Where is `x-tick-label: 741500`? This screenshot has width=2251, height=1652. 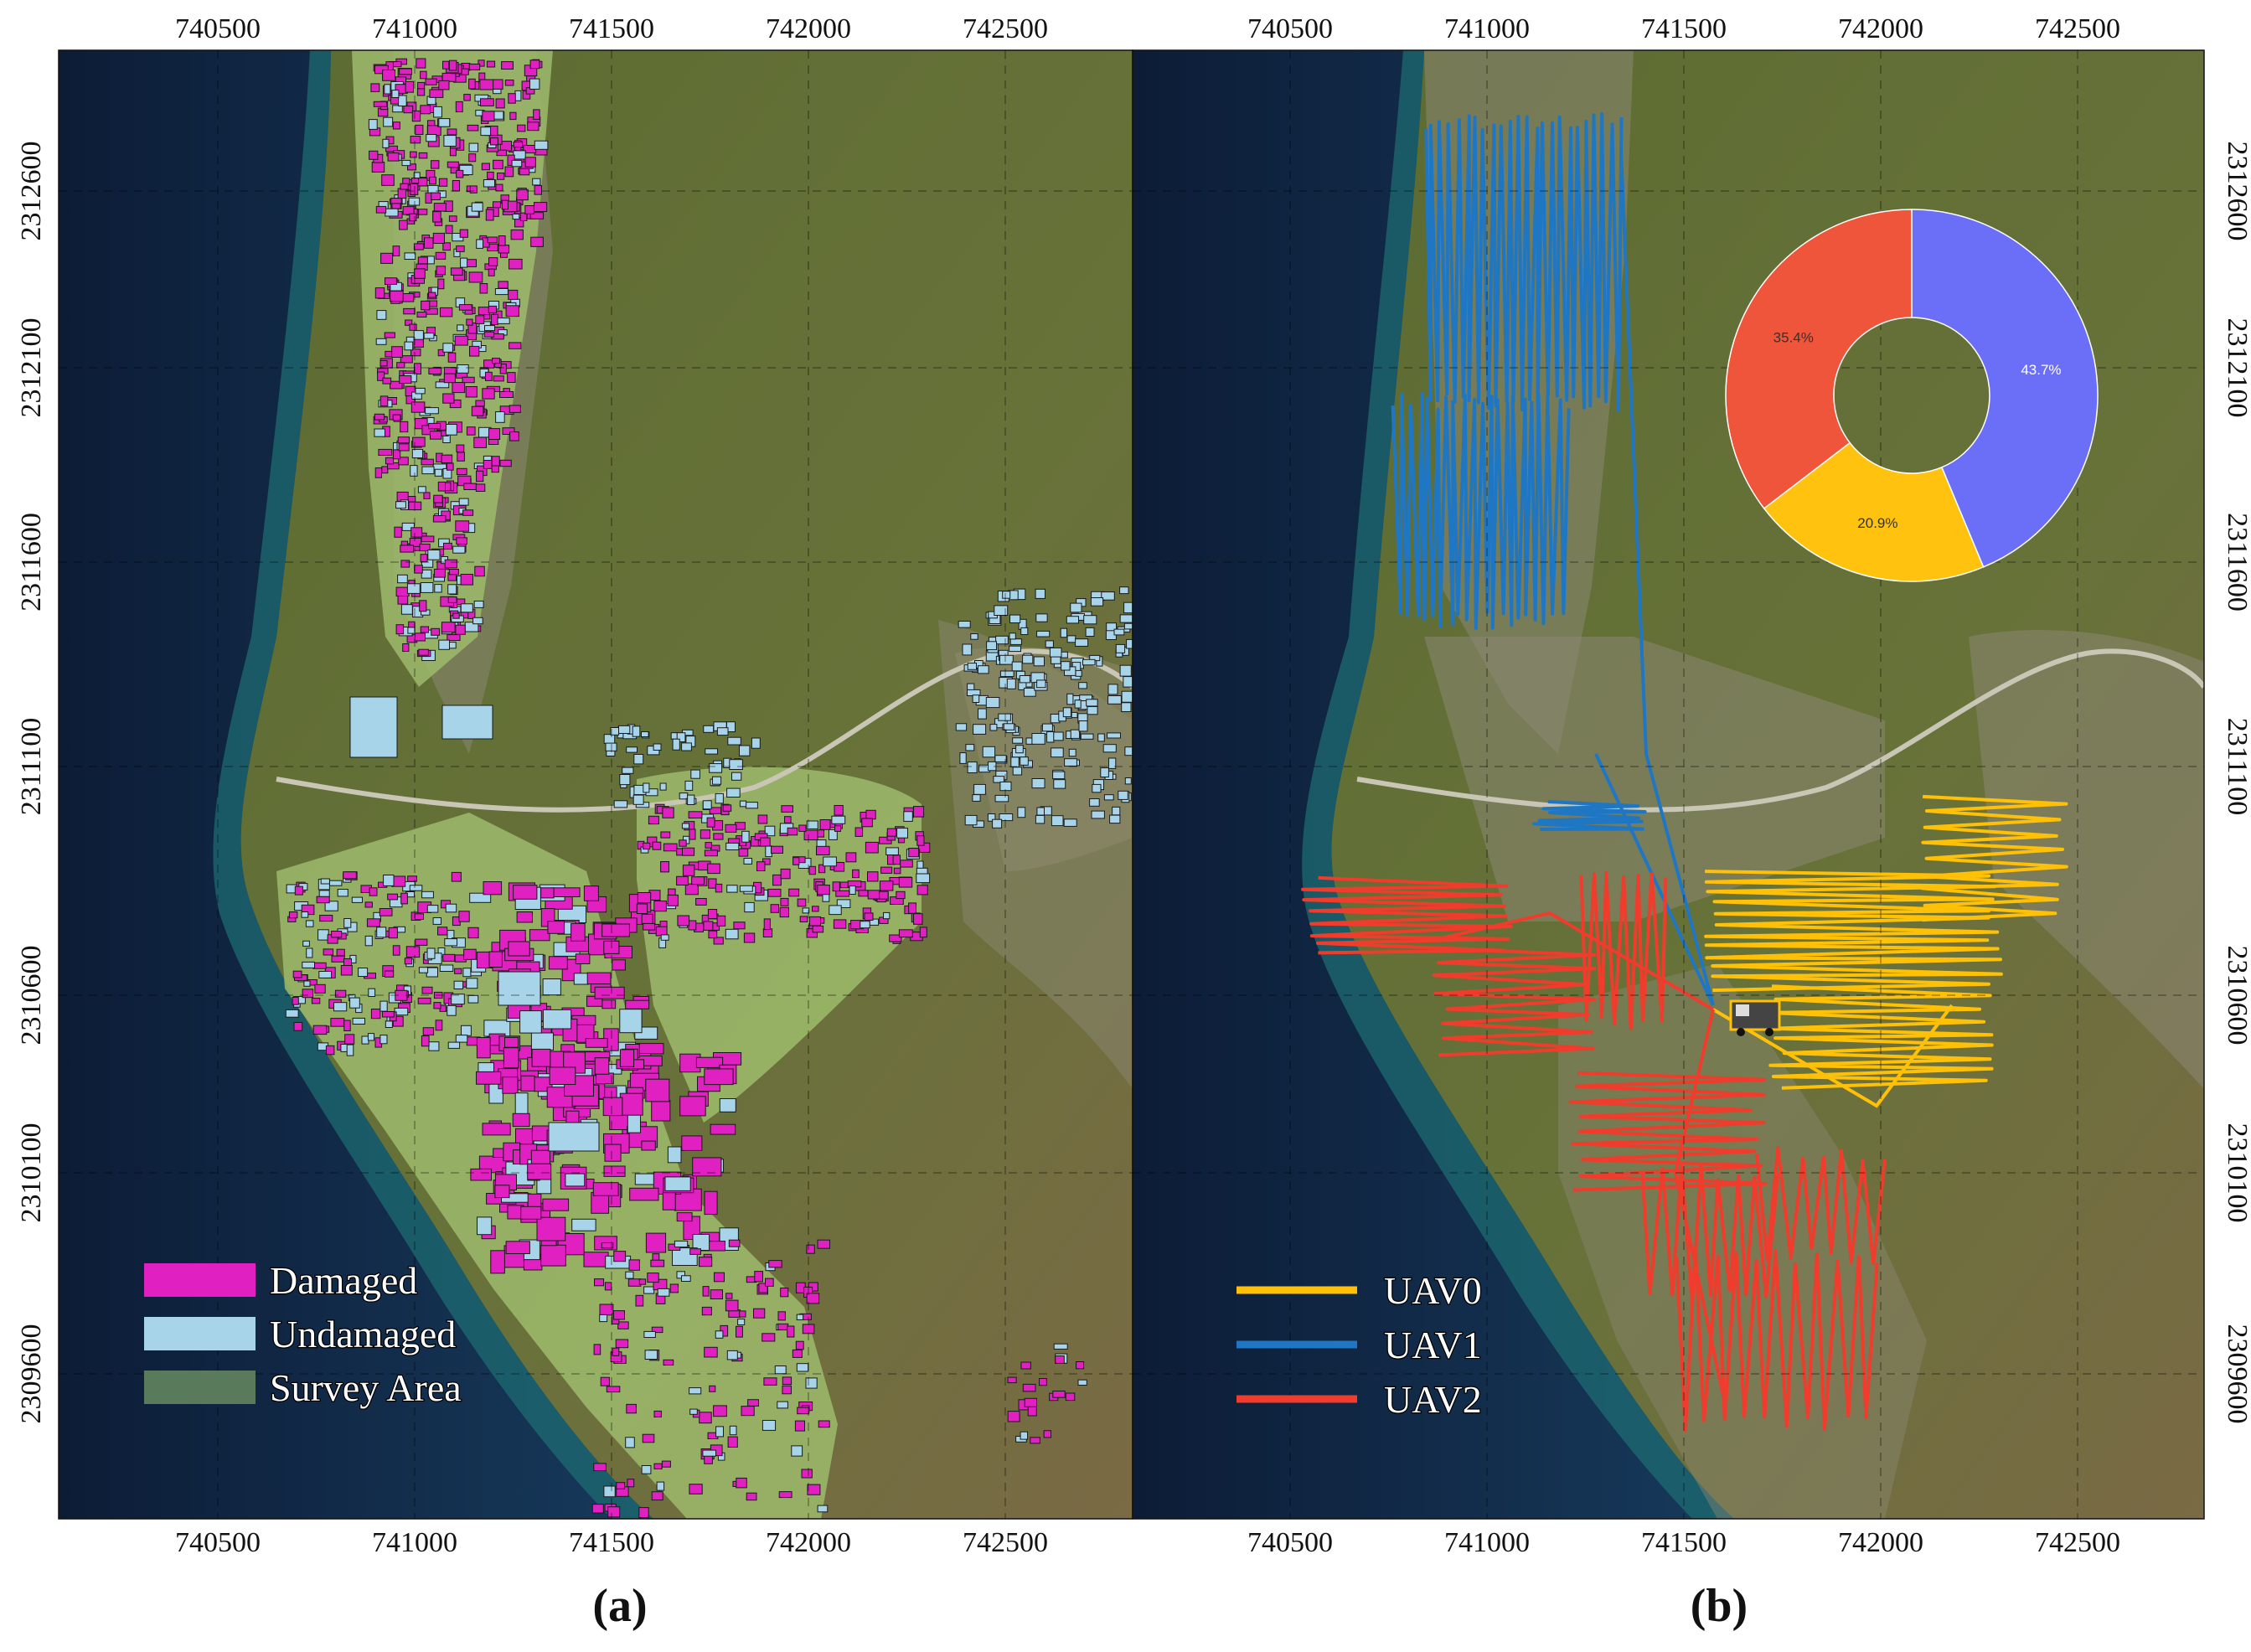 x-tick-label: 741500 is located at coordinates (1684, 29).